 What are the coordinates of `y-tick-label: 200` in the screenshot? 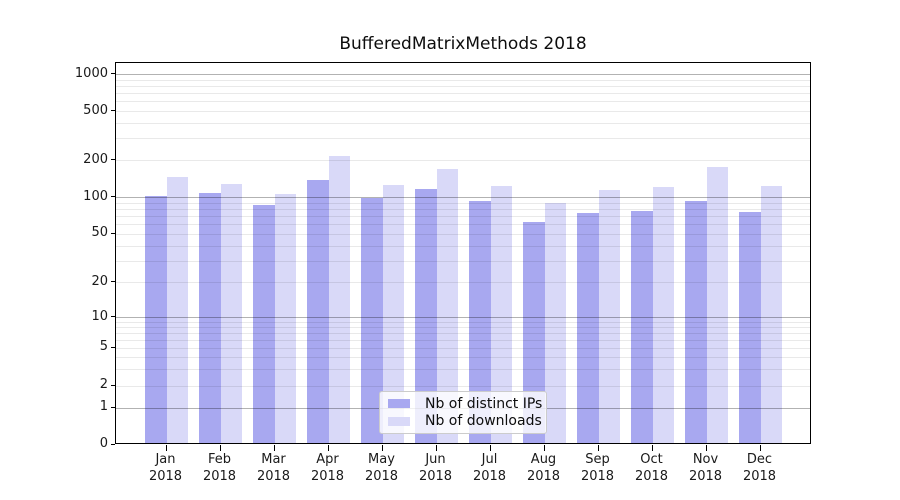 It's located at (95, 159).